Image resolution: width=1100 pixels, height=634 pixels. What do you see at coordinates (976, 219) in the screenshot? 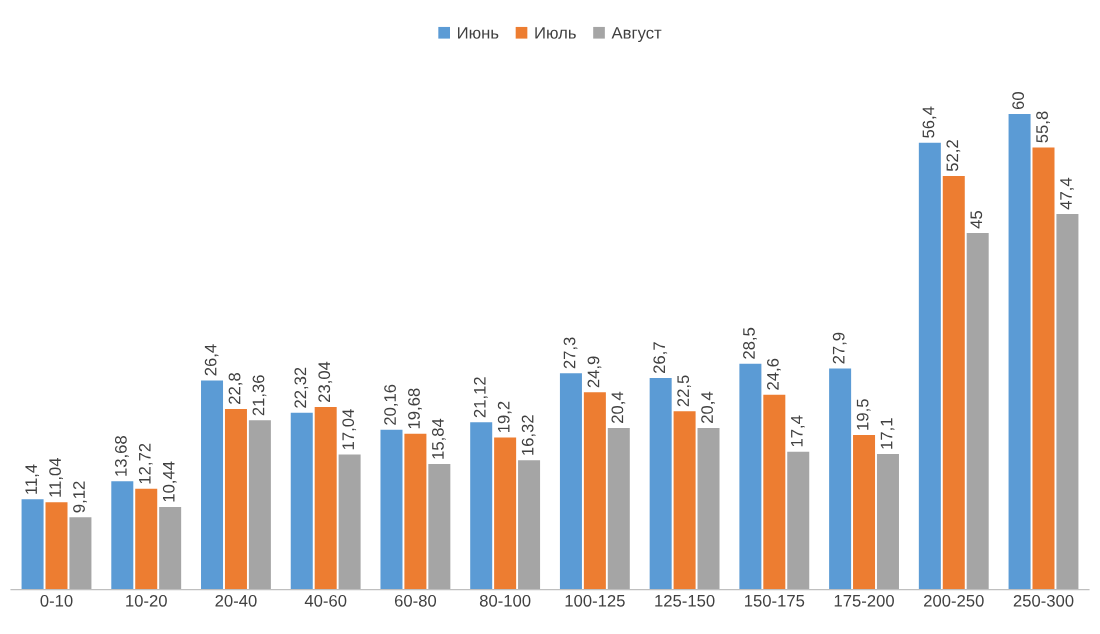
I see `data-label: 45` at bounding box center [976, 219].